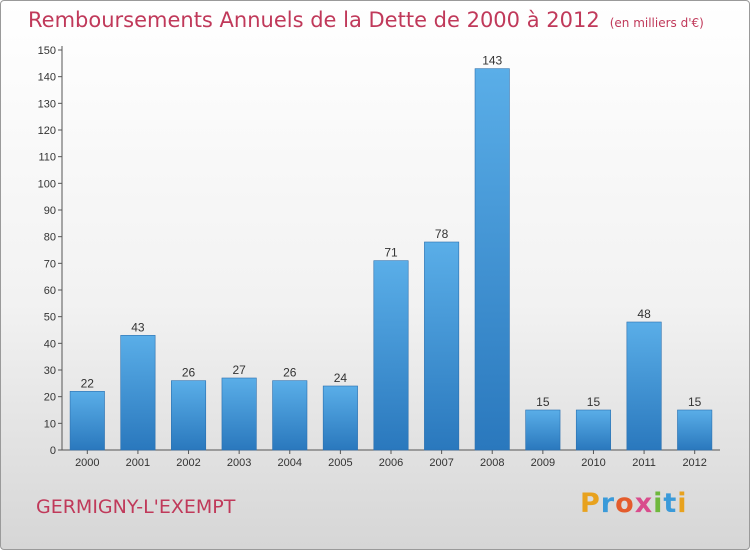 Image resolution: width=750 pixels, height=550 pixels. What do you see at coordinates (290, 463) in the screenshot?
I see `x-tick-label: 2004` at bounding box center [290, 463].